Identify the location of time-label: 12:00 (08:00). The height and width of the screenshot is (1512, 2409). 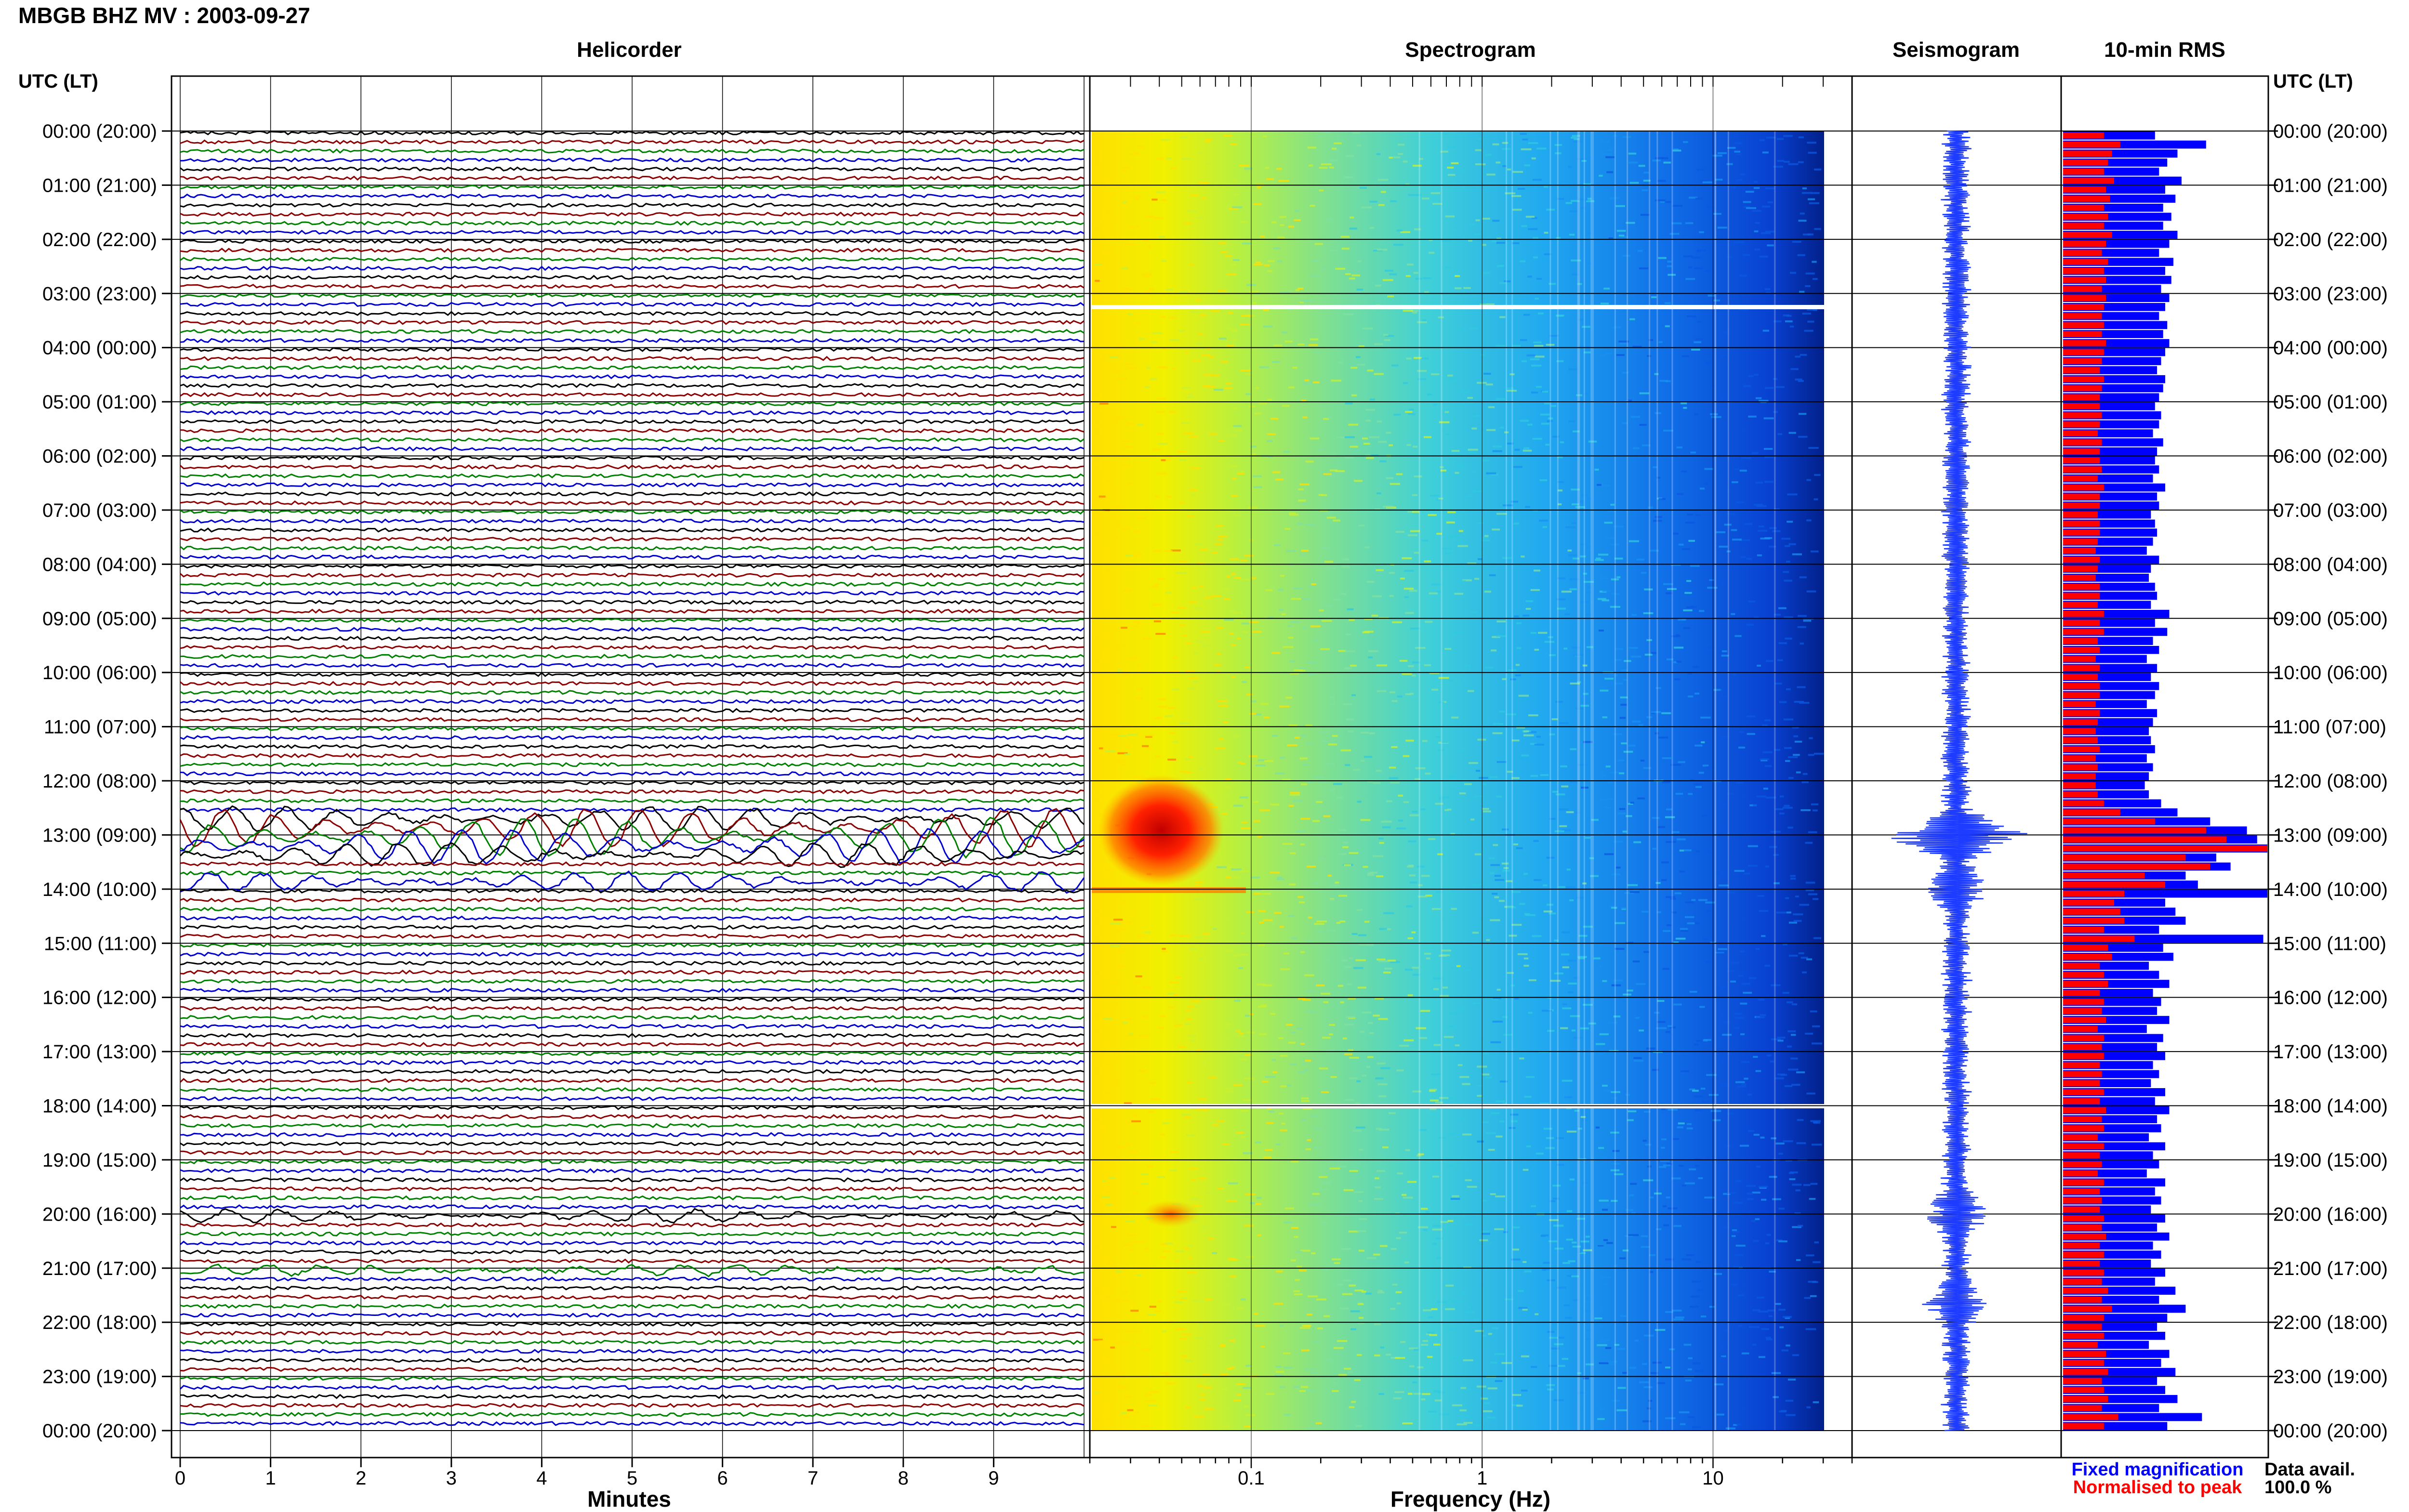
(99, 781).